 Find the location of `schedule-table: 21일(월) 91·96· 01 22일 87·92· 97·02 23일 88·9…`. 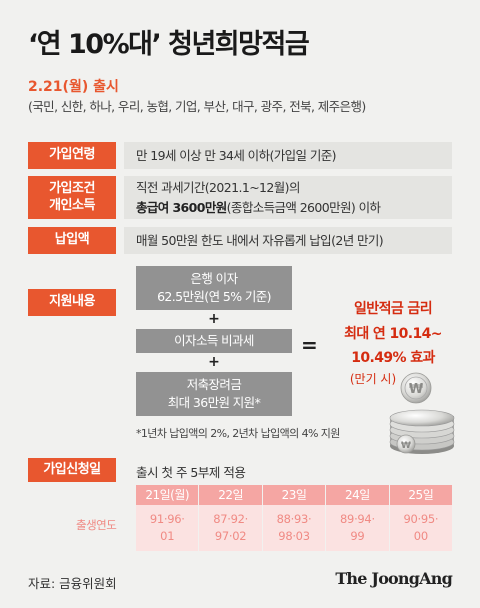

schedule-table: 21일(월) 91·96· 01 22일 87·92· 97·02 23일 88·9… is located at coordinates (294, 518).